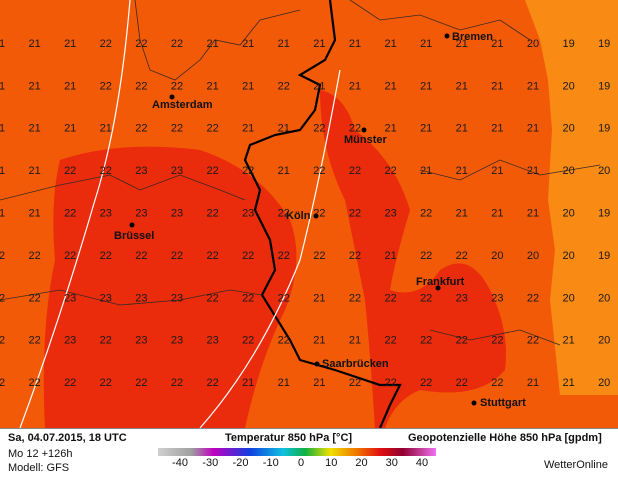  What do you see at coordinates (241, 463) in the screenshot?
I see `colorbar-label: -20` at bounding box center [241, 463].